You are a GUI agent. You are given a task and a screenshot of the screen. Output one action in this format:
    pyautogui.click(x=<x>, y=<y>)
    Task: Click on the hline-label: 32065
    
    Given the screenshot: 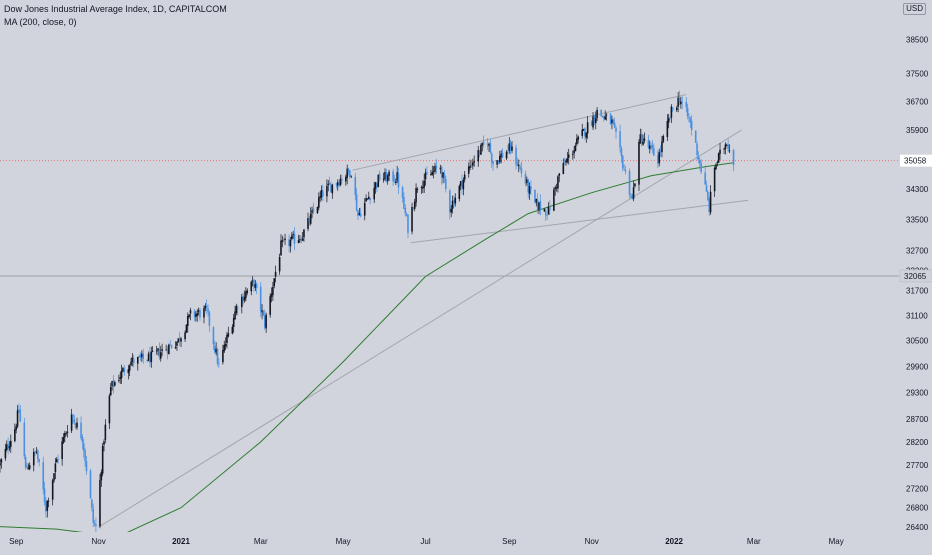 What is the action you would take?
    pyautogui.click(x=915, y=276)
    